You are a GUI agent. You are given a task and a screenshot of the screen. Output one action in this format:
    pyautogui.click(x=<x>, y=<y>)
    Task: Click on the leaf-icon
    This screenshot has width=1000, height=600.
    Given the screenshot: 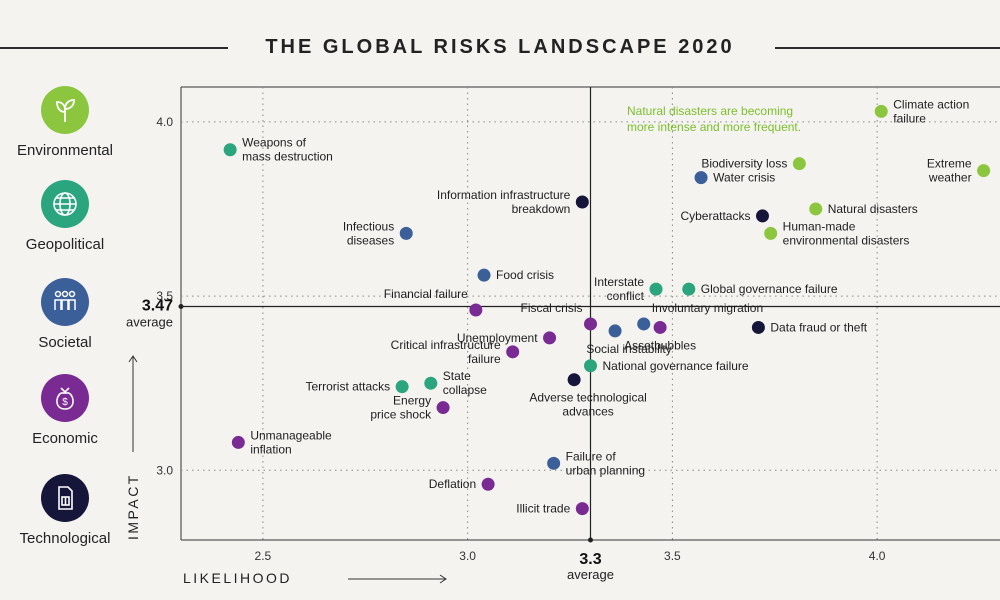 What is the action you would take?
    pyautogui.click(x=65, y=110)
    